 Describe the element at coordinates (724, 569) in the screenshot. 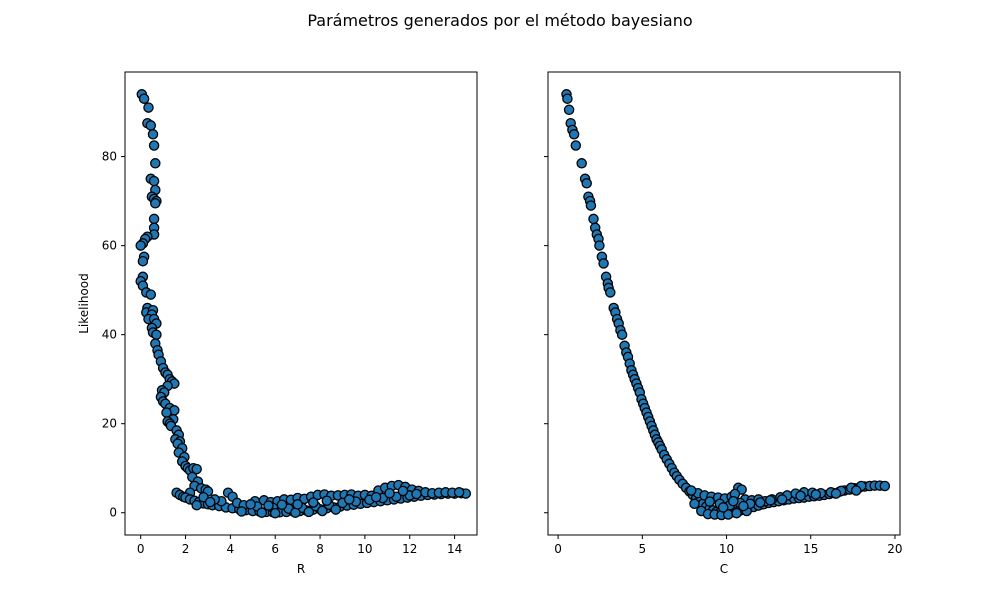

I see `right-x-axis-label: C` at that location.